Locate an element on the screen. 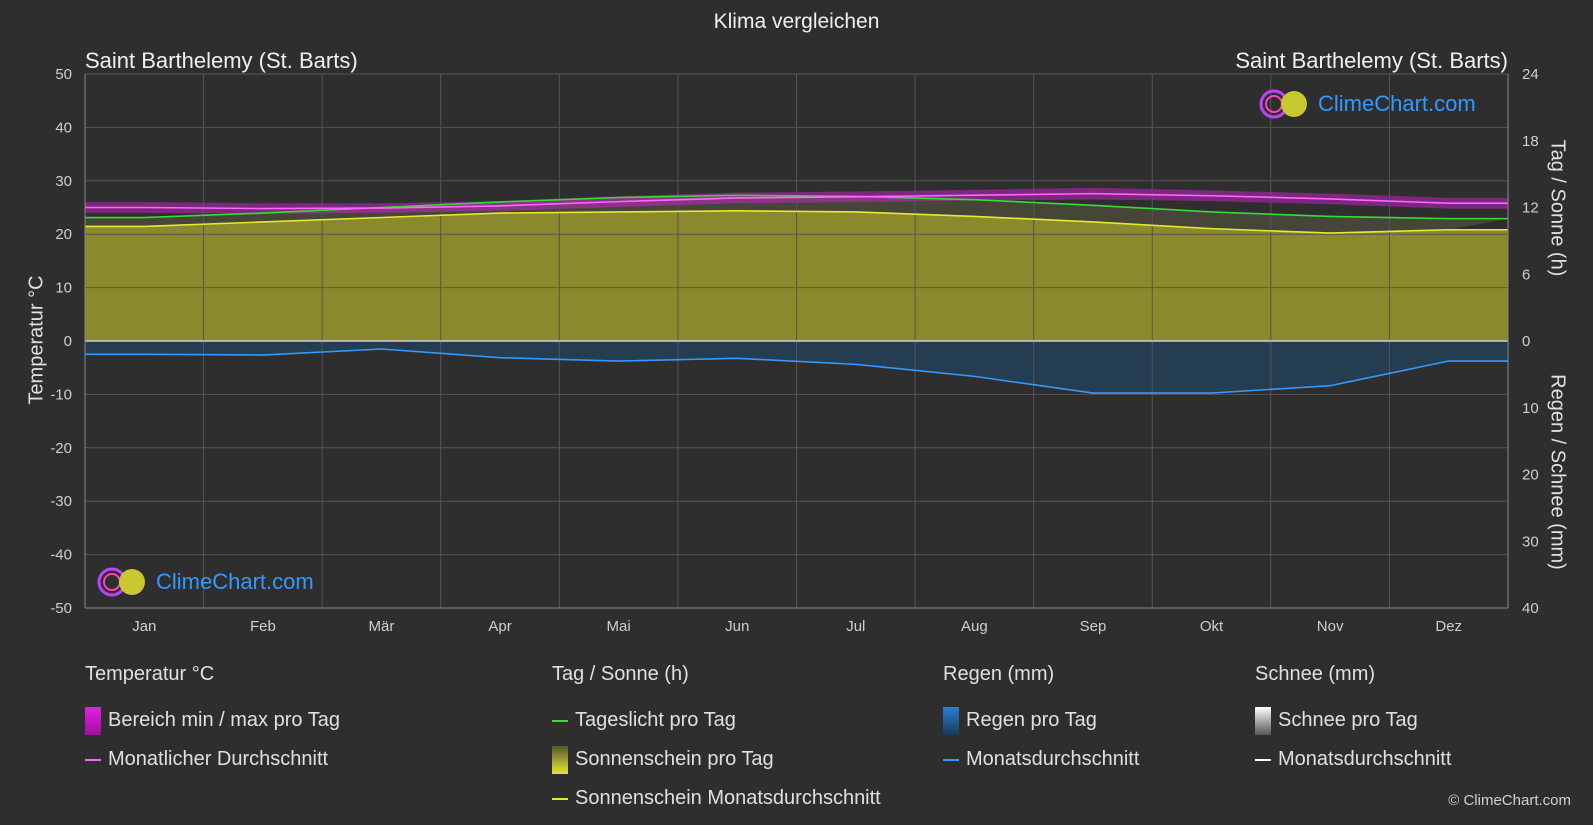  left-tick-label: -20 is located at coordinates (61, 448).